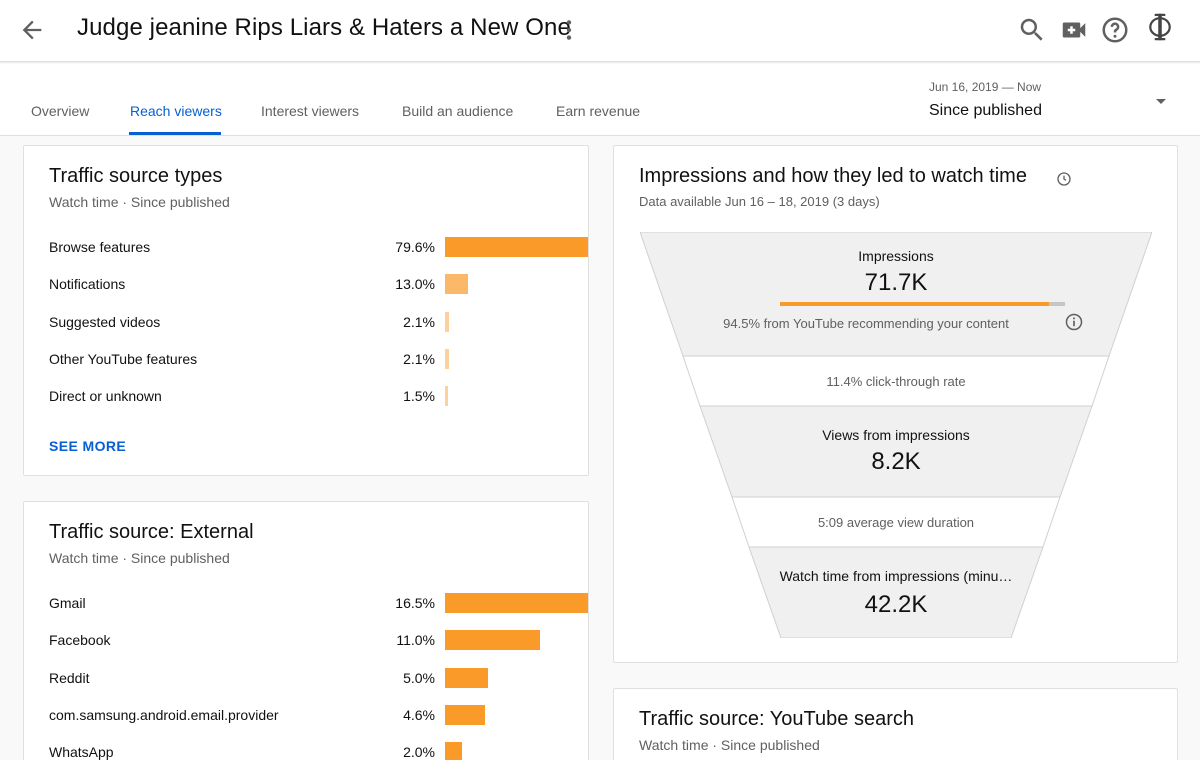 This screenshot has height=760, width=1200. Describe the element at coordinates (896, 522) in the screenshot. I see `avd-note: 5:09 average view duration` at that location.